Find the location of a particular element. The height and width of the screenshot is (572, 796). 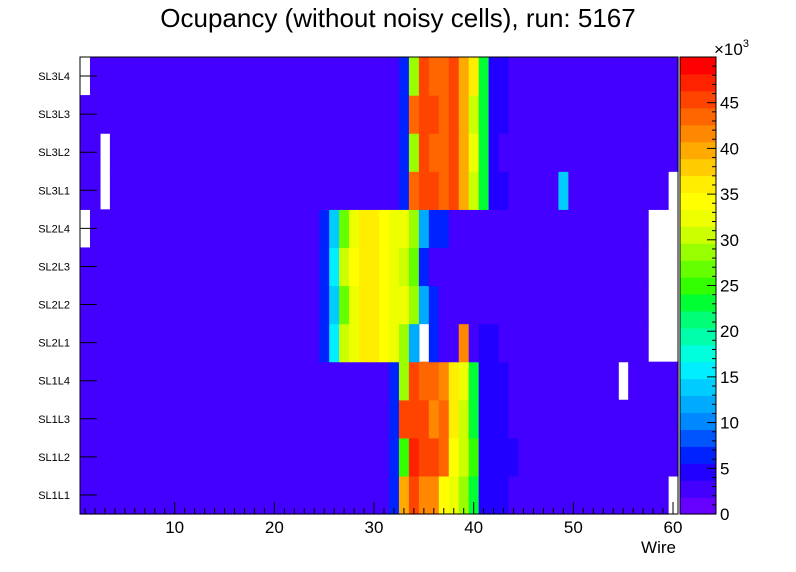

heatmap-row-sl2l4 is located at coordinates (369, 229).